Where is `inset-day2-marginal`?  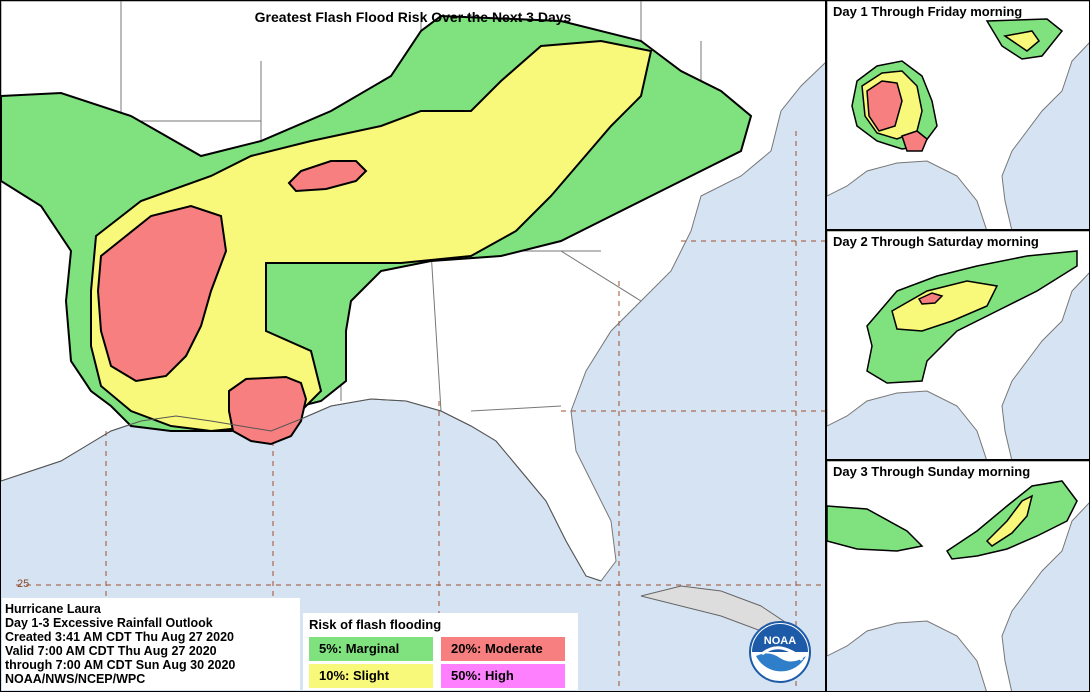 inset-day2-marginal is located at coordinates (972, 317).